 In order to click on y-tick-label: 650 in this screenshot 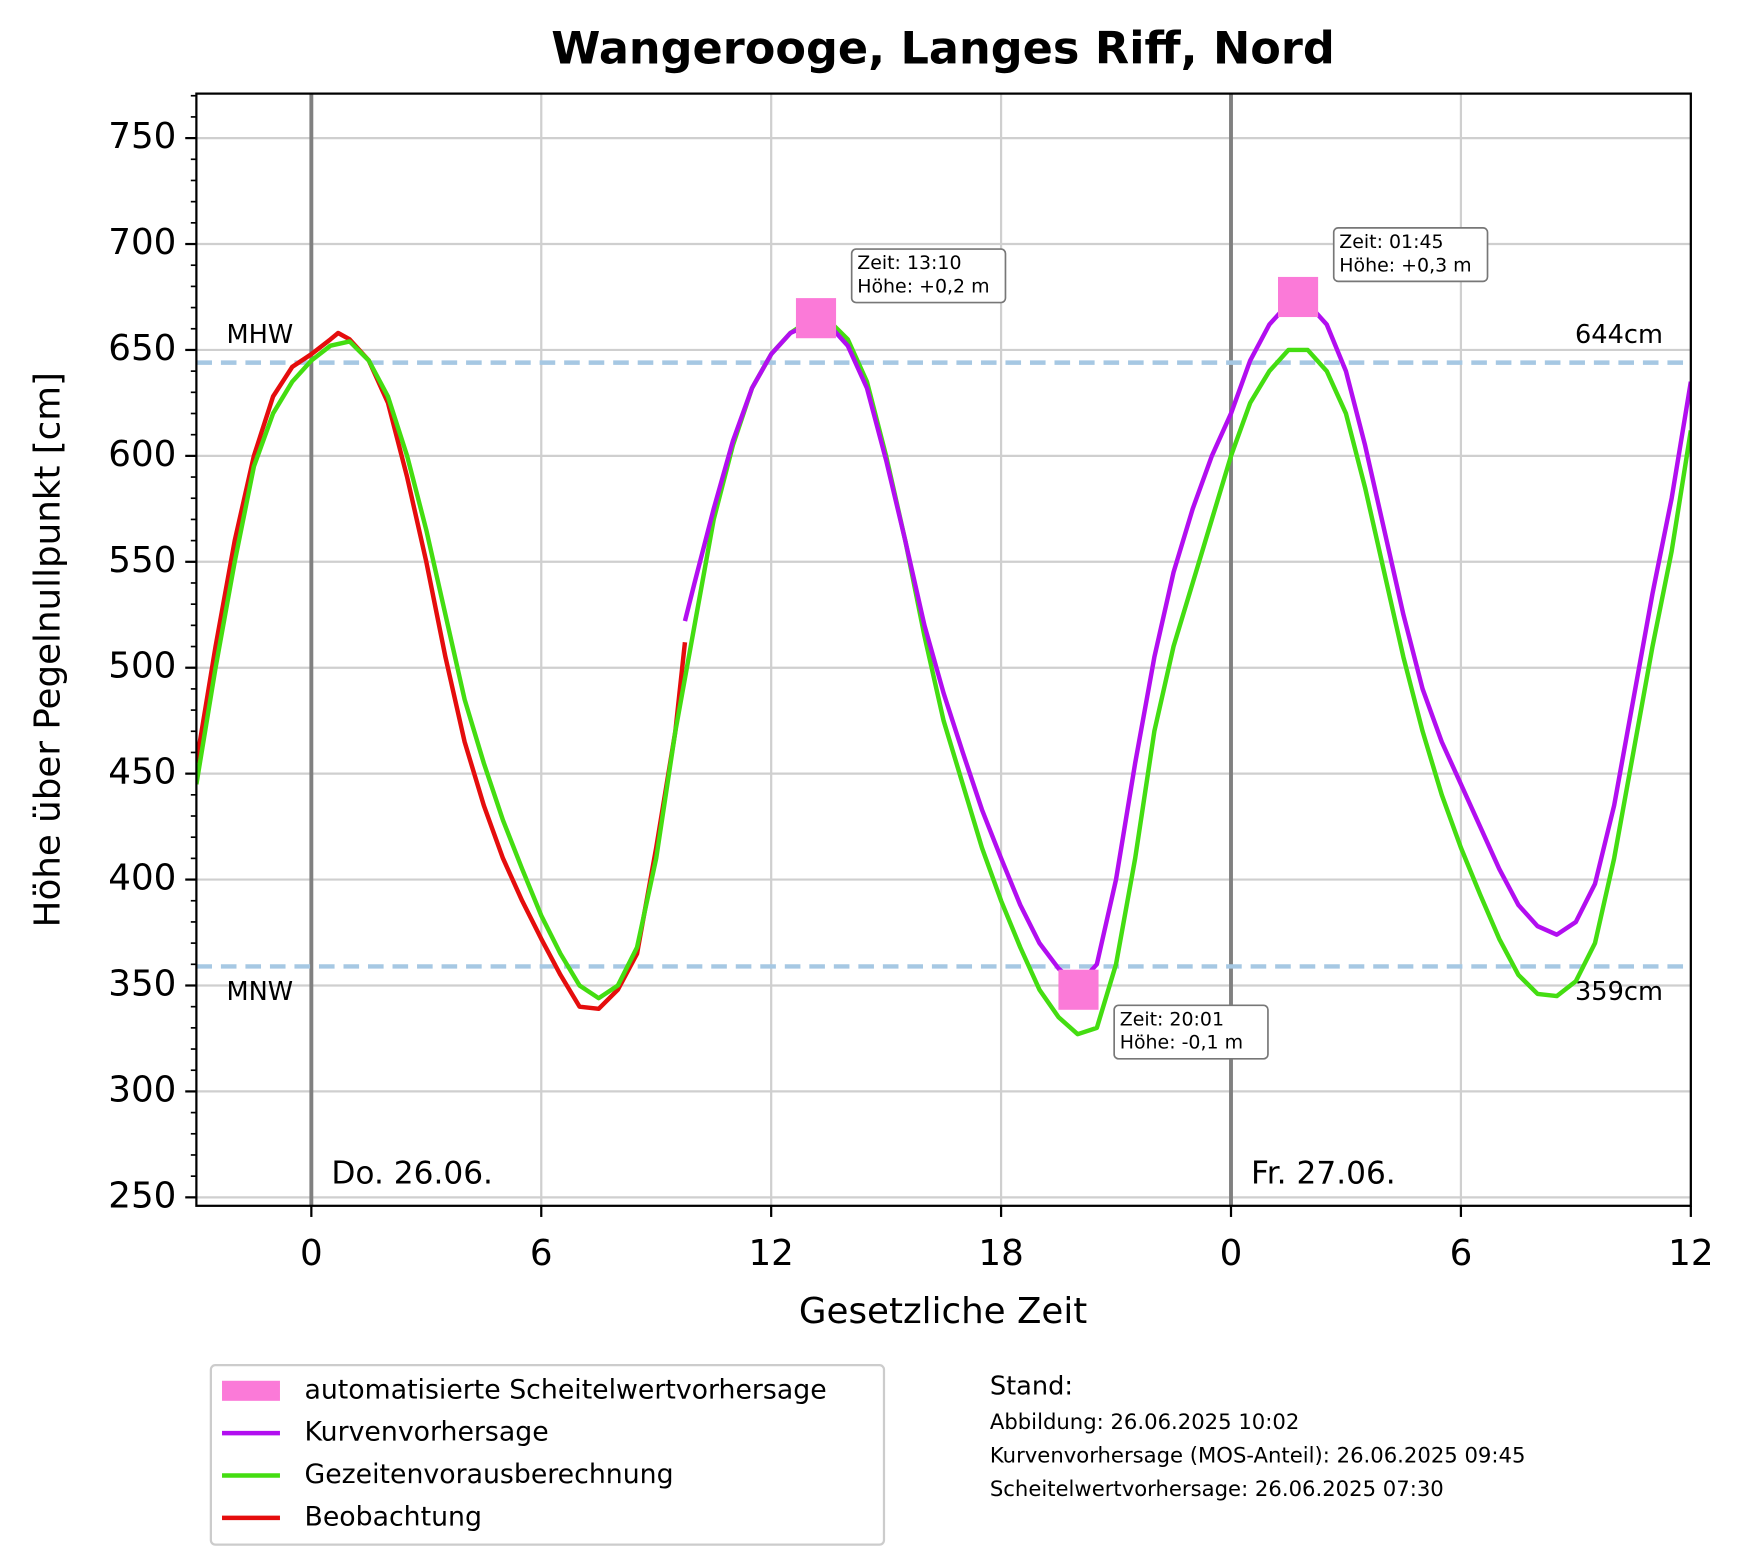, I will do `click(142, 348)`.